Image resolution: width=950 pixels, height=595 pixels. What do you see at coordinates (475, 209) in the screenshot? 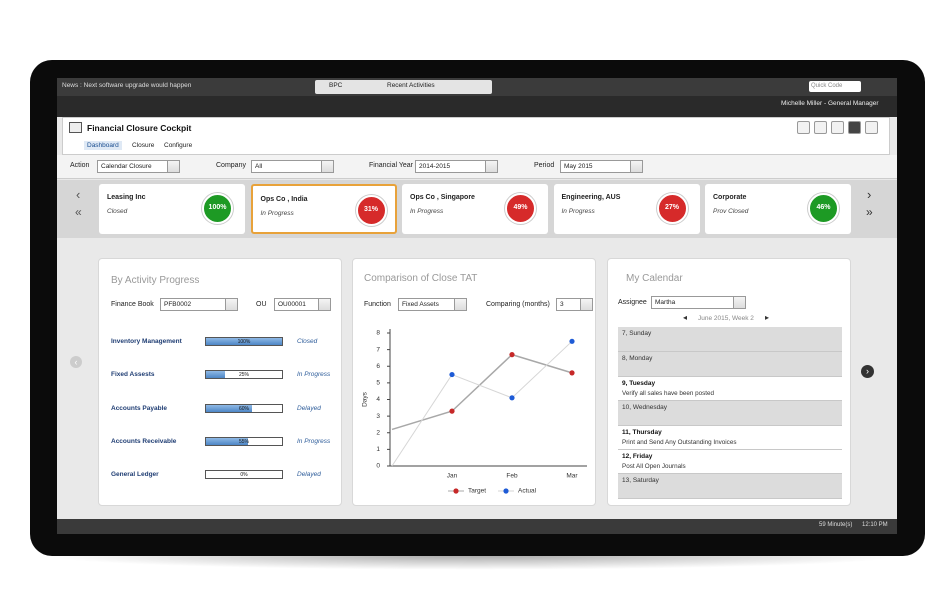
I see `company-card: Ops Co , Singapore In Progress 49%` at bounding box center [475, 209].